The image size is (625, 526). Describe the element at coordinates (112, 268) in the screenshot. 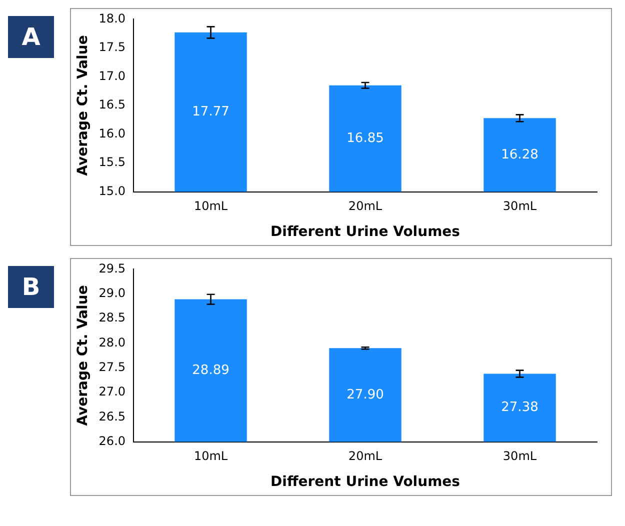

I see `y-tick-label: 29.5` at that location.